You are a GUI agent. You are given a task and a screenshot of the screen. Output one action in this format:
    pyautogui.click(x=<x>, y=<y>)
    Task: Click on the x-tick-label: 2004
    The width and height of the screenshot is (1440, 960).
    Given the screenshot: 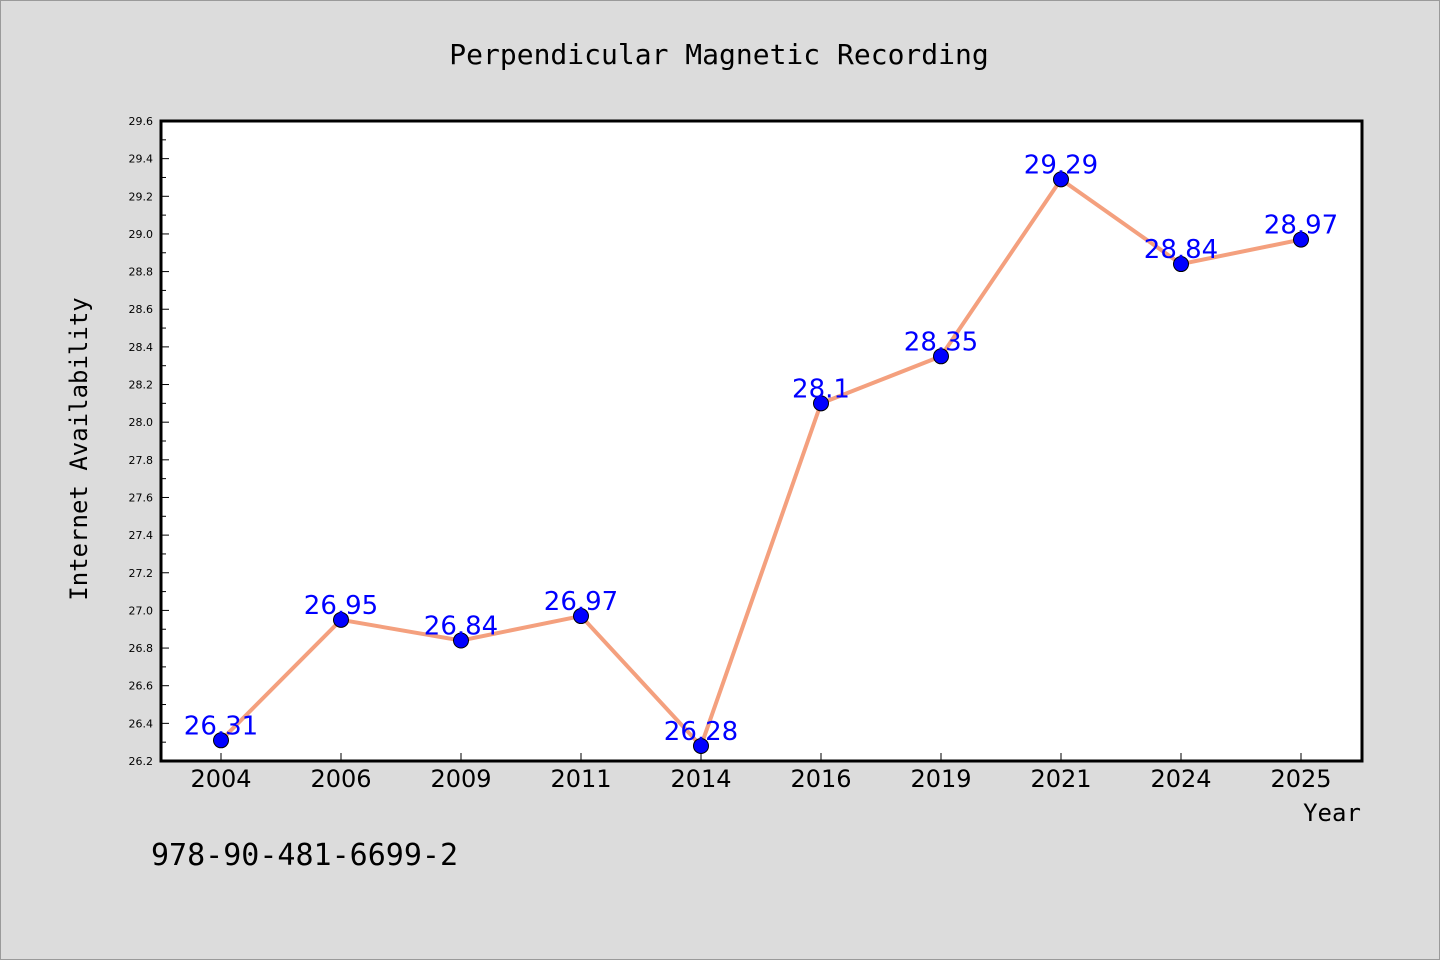 What is the action you would take?
    pyautogui.click(x=220, y=779)
    